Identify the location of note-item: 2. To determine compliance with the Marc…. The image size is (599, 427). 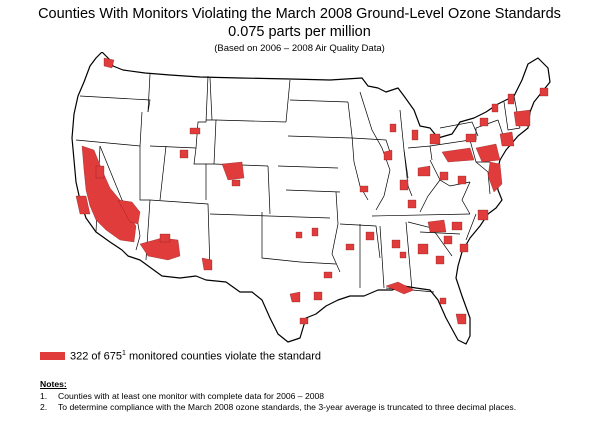
(278, 408).